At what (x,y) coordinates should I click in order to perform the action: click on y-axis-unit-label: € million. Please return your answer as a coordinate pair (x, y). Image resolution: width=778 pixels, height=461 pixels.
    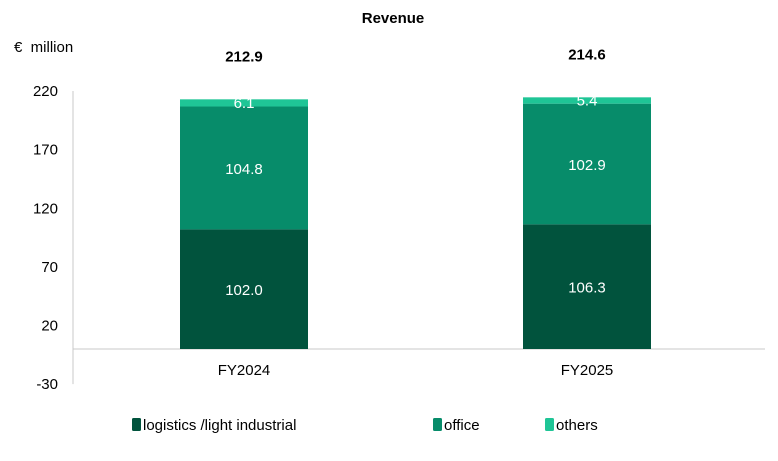
    Looking at the image, I should click on (43, 47).